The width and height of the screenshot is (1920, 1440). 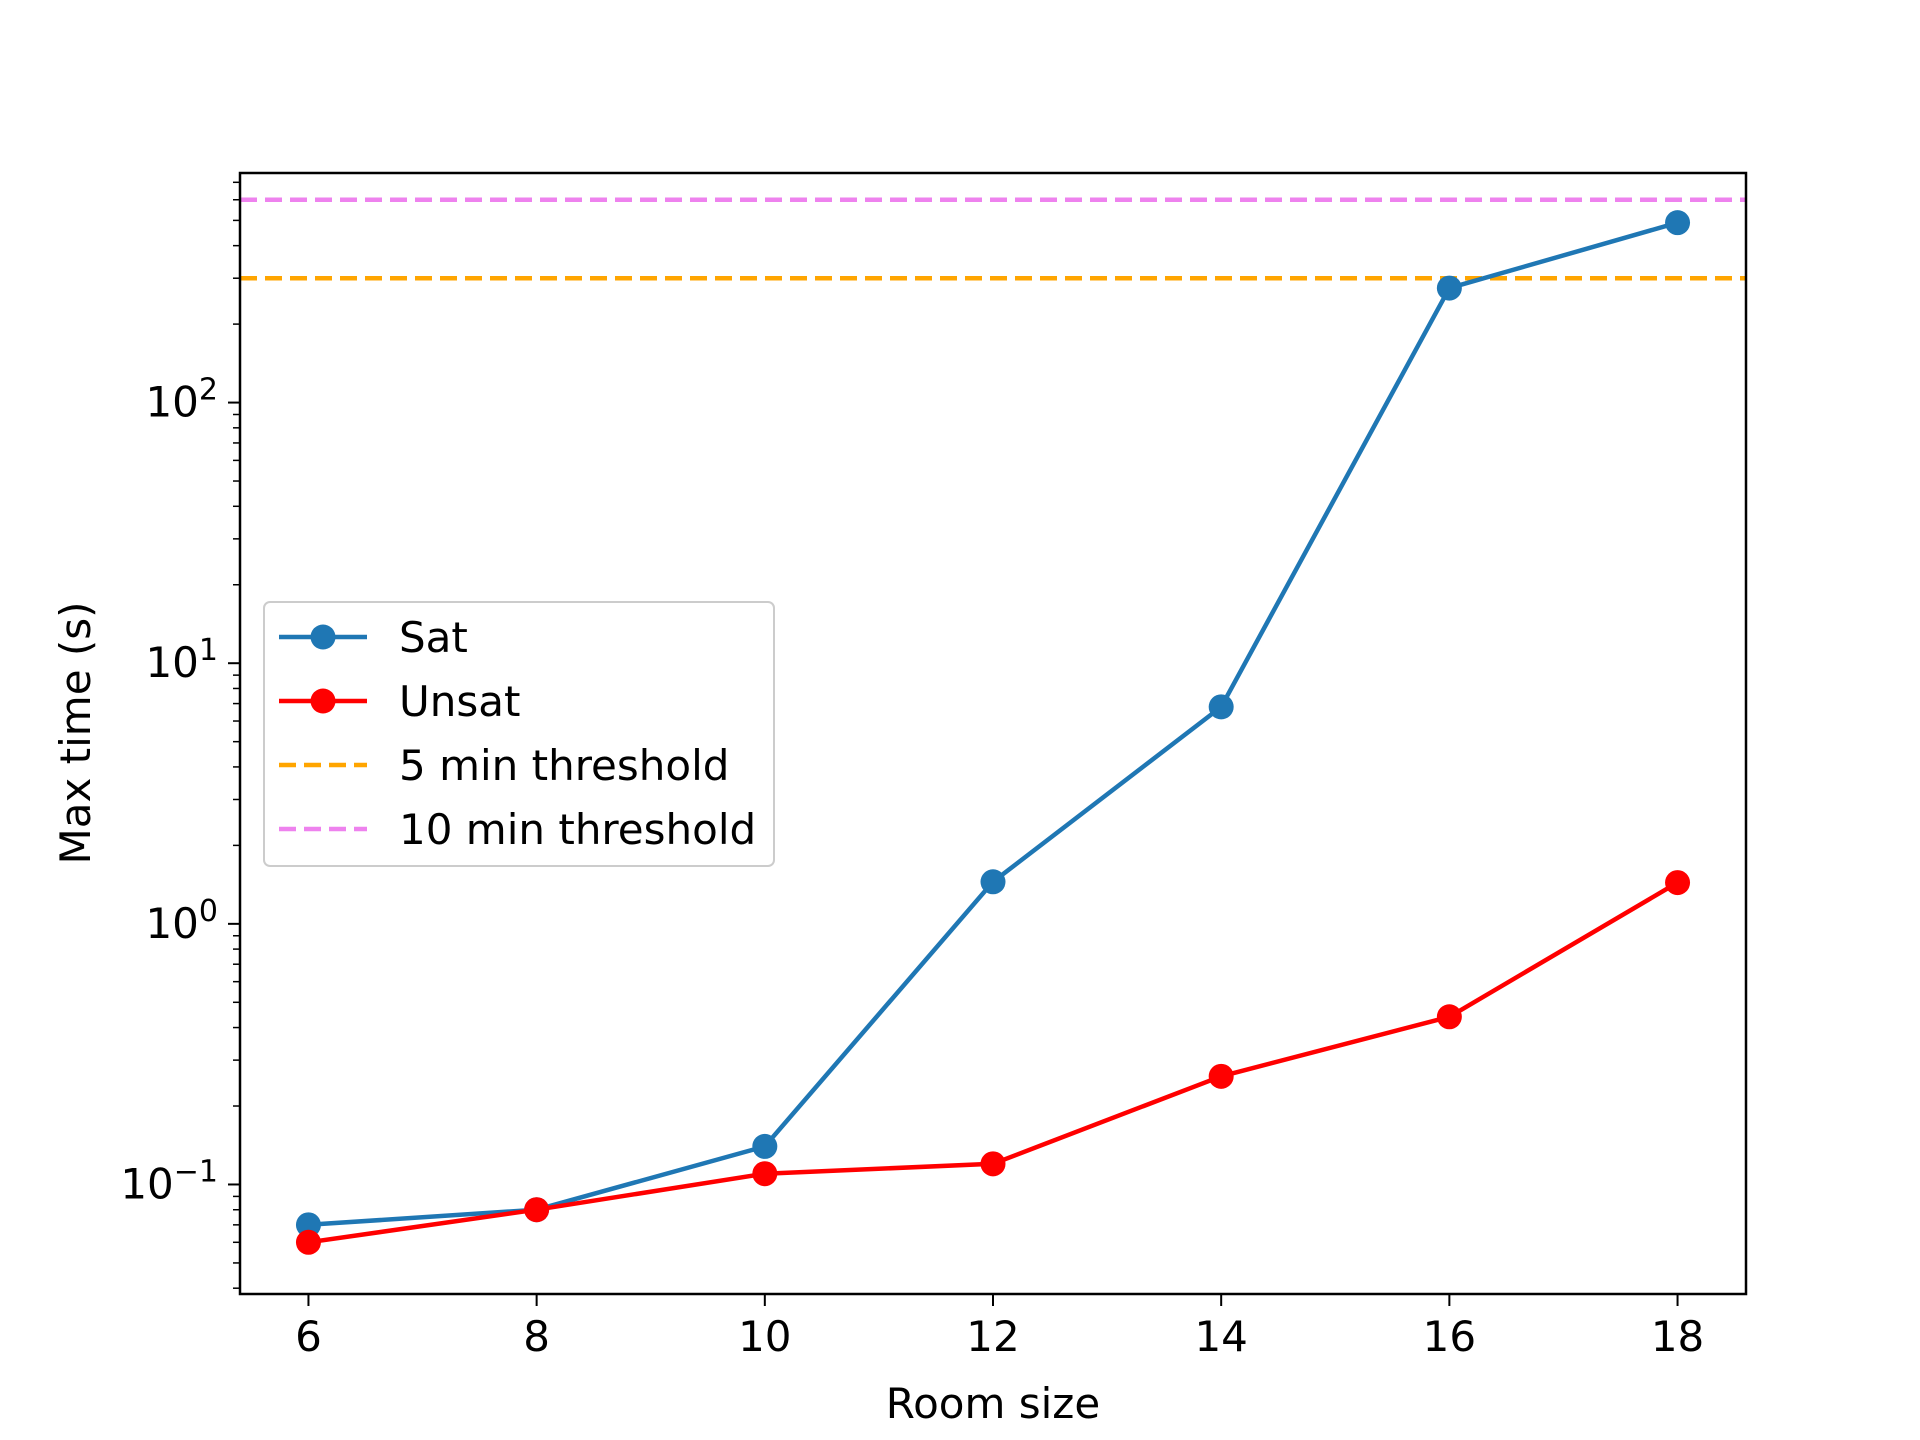 I want to click on legend-marker-sat, so click(x=323, y=637).